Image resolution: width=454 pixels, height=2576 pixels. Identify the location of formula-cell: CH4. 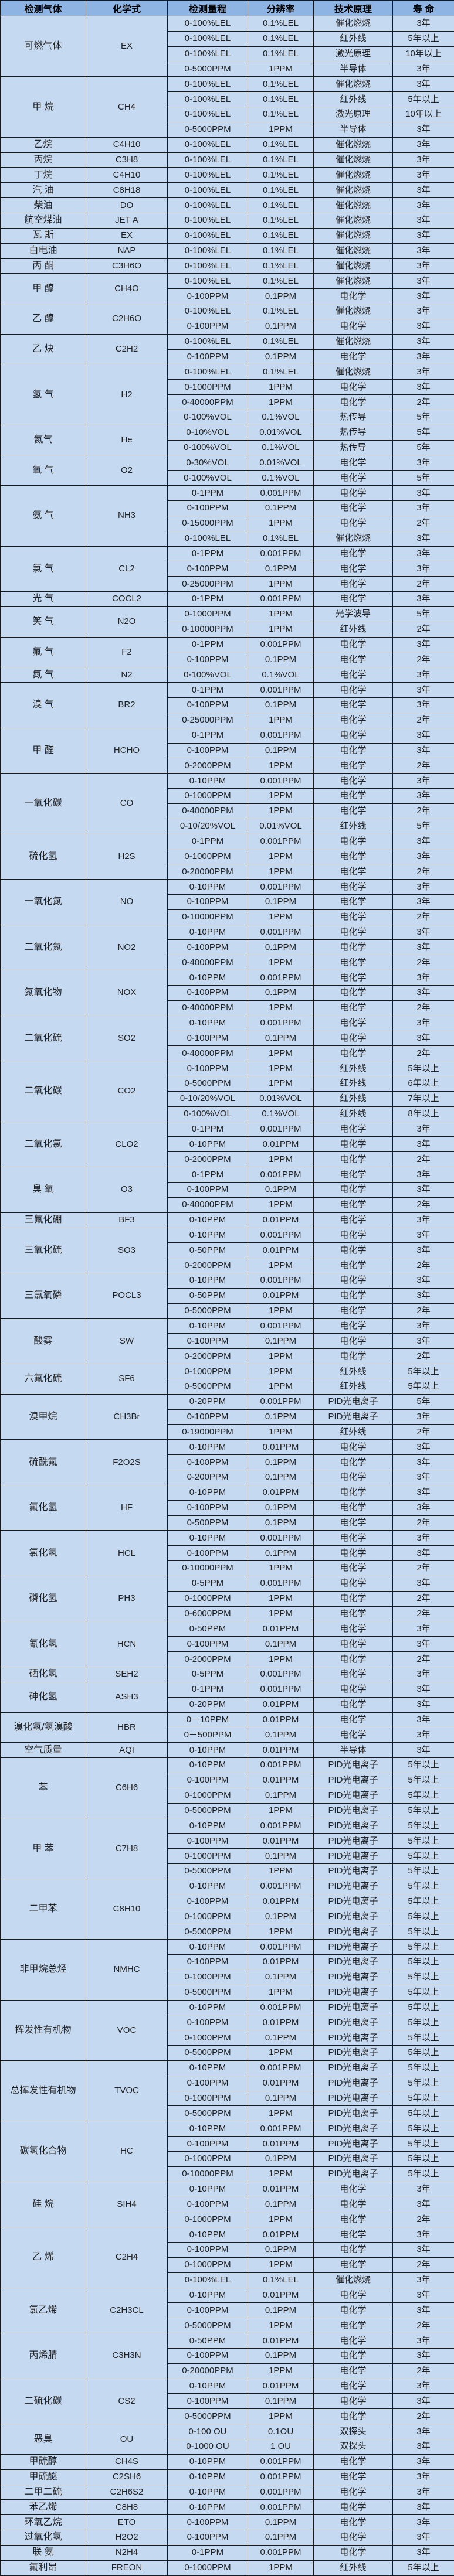
(127, 107).